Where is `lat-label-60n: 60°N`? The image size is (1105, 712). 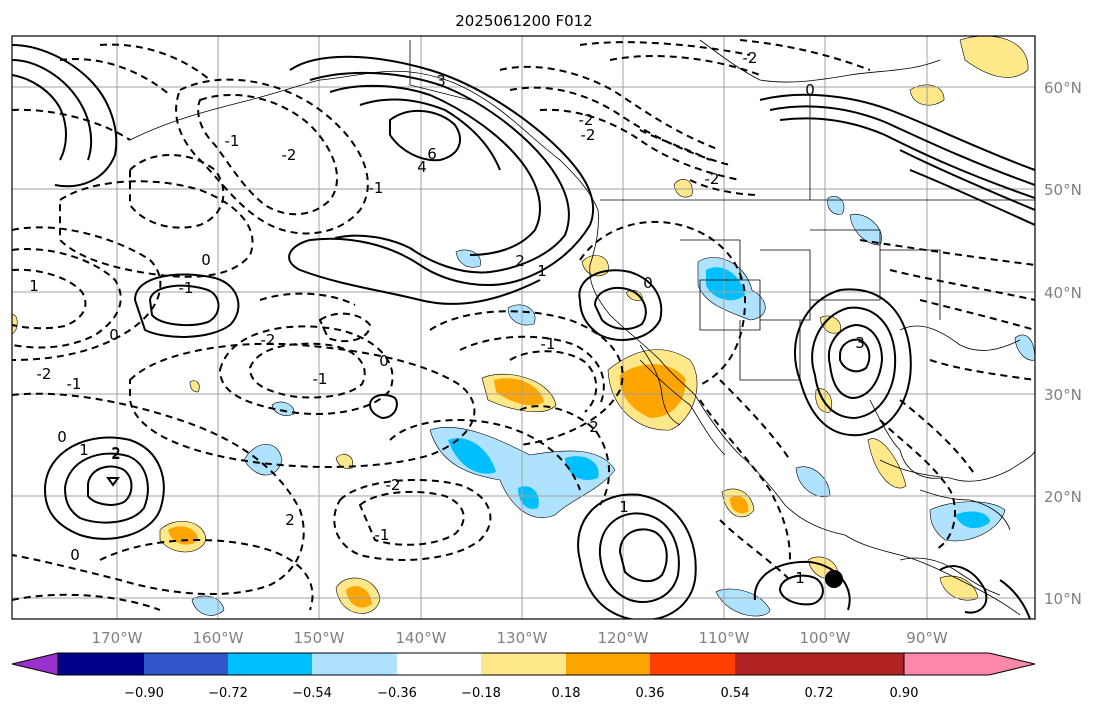 lat-label-60n: 60°N is located at coordinates (1063, 88).